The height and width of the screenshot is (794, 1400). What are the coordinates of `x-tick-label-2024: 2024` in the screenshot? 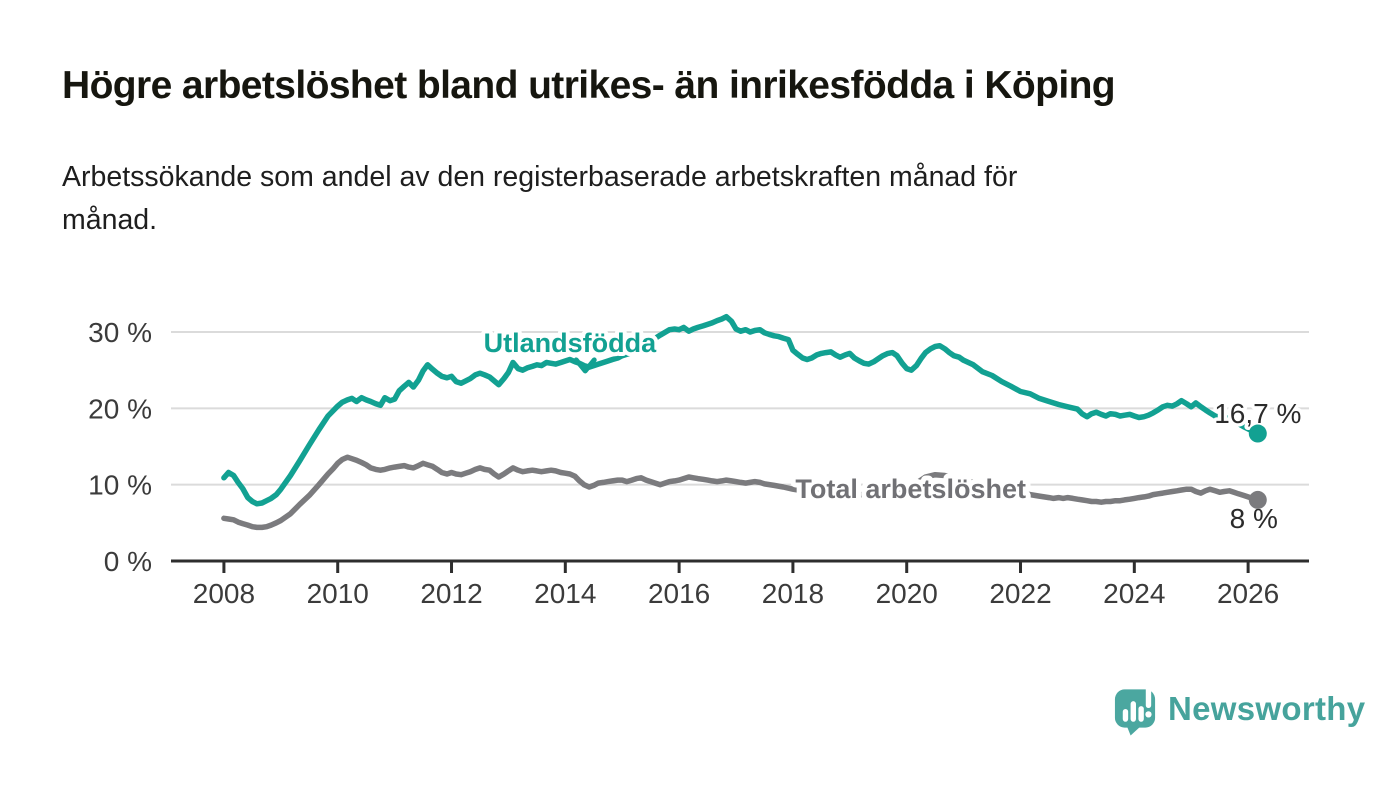 It's located at (1134, 593).